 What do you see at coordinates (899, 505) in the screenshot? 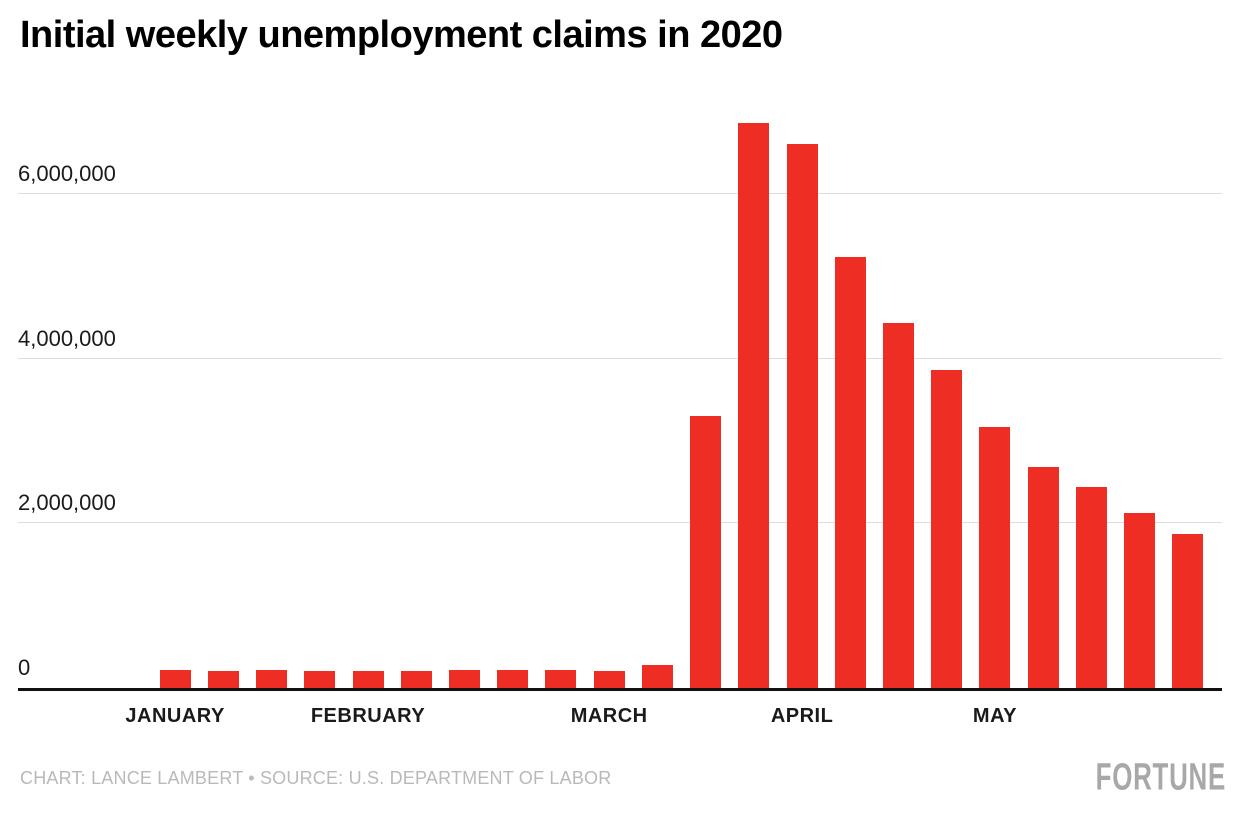
I see `bar-apr-w3` at bounding box center [899, 505].